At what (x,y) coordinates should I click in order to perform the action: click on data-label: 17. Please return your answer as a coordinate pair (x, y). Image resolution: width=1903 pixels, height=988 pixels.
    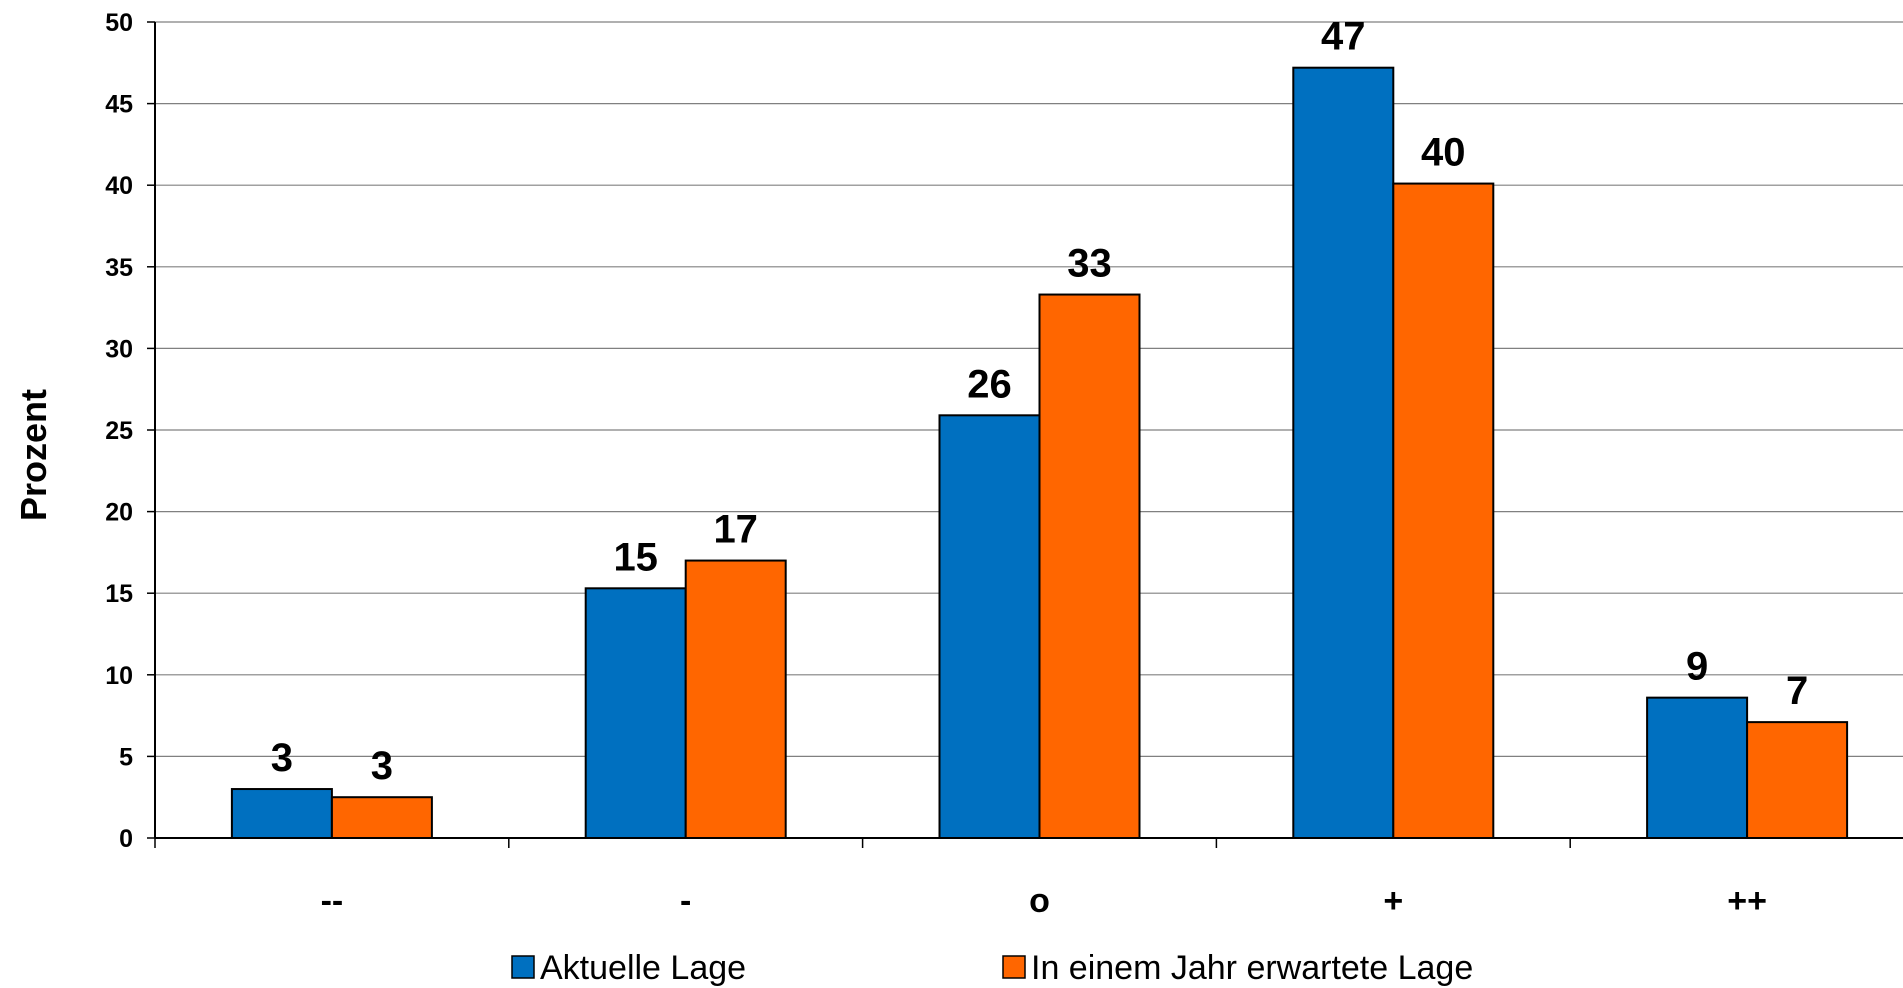
    Looking at the image, I should click on (735, 530).